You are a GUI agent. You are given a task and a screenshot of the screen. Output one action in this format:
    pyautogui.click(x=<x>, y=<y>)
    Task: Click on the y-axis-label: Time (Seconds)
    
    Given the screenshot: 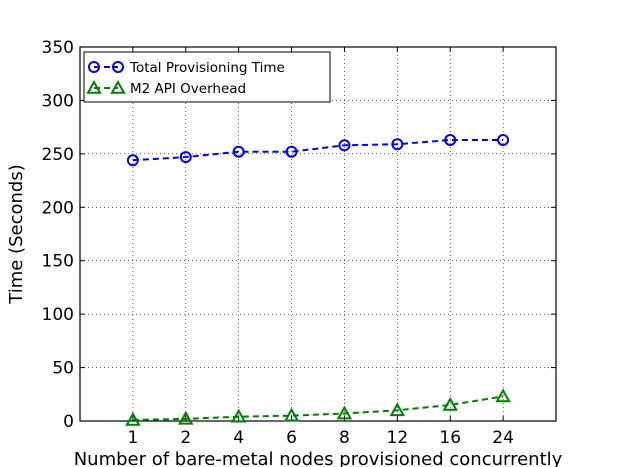 What is the action you would take?
    pyautogui.click(x=16, y=234)
    